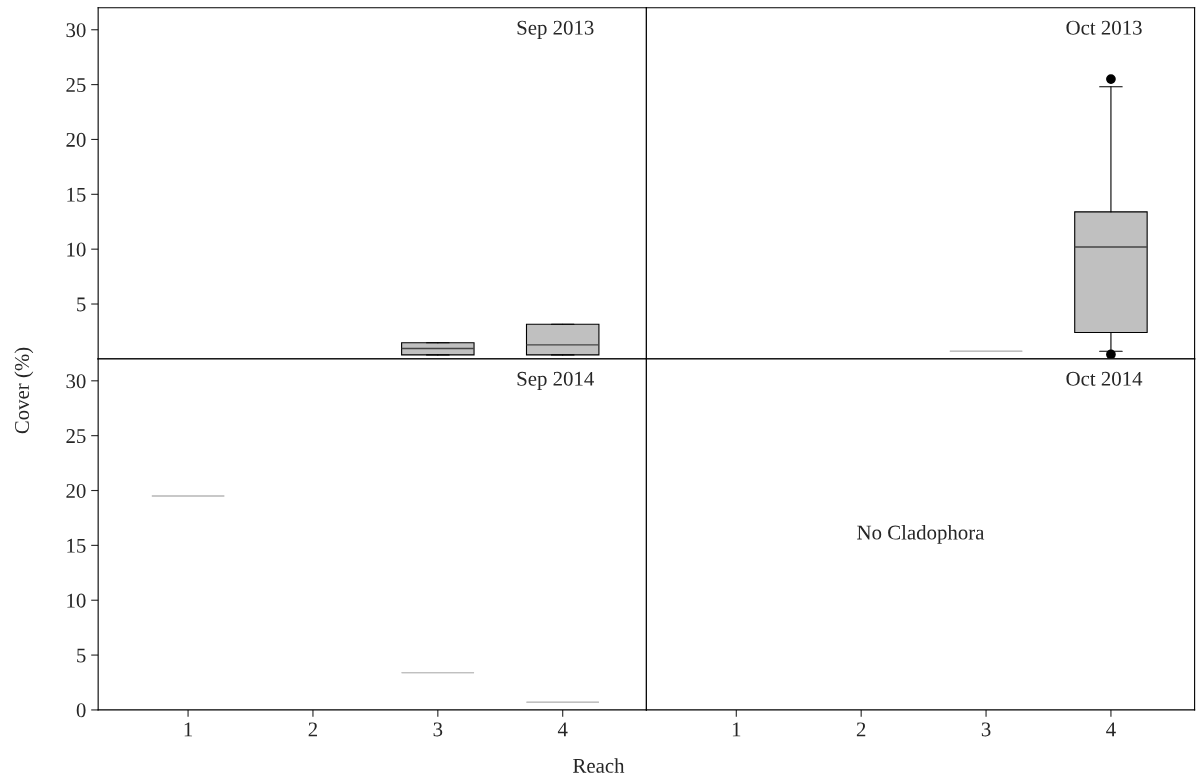 This screenshot has height=781, width=1197. What do you see at coordinates (1104, 27) in the screenshot?
I see `chart-title: Oct 2013` at bounding box center [1104, 27].